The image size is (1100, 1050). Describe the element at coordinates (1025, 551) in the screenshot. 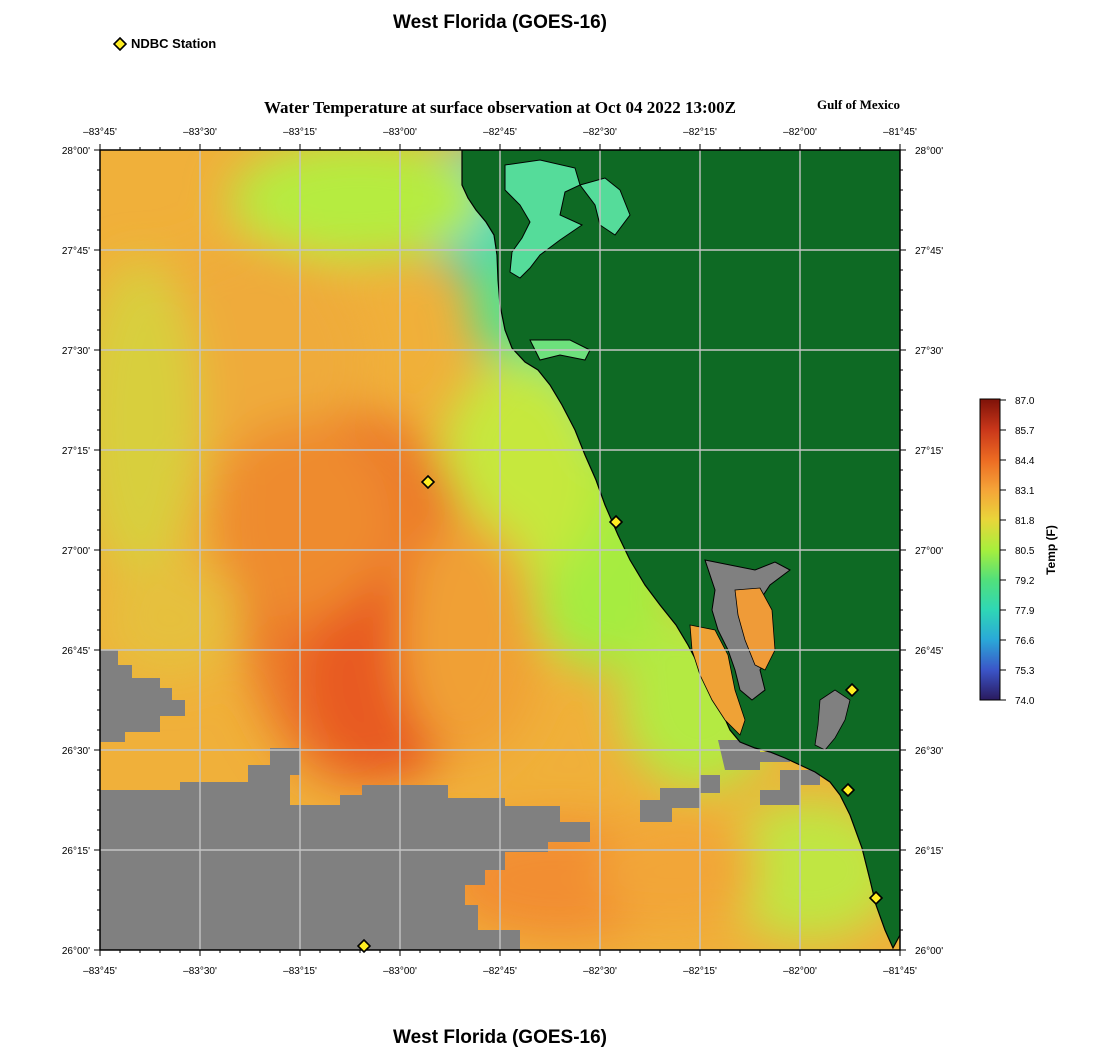

I see `colorbar-tick-label: 80.5` at that location.